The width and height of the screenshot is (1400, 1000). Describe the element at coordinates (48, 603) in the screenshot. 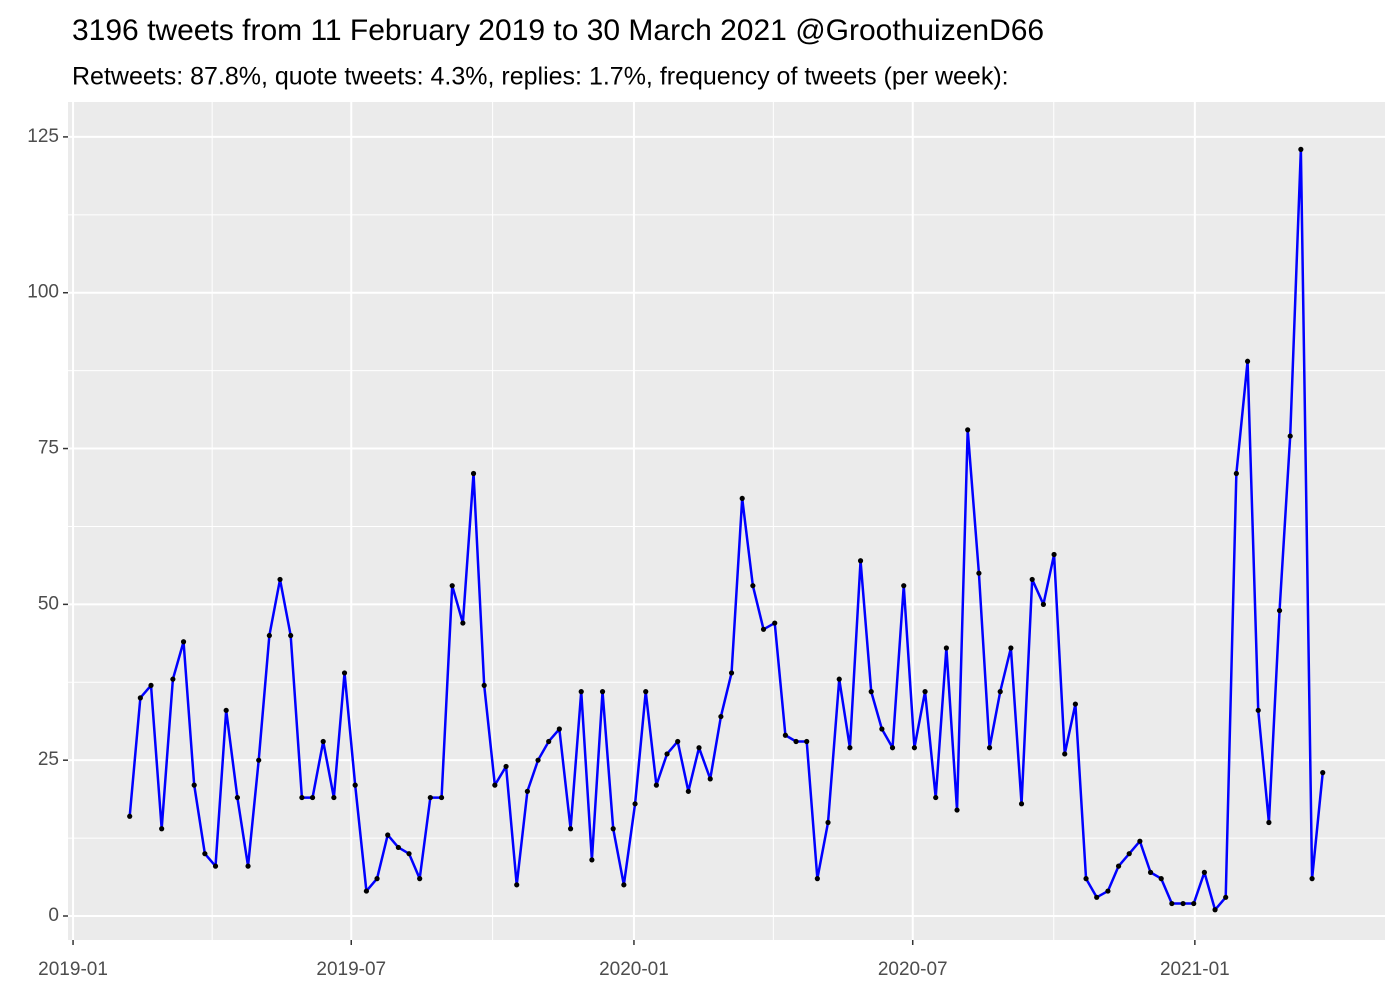

I see `y-tick-label: 50` at that location.